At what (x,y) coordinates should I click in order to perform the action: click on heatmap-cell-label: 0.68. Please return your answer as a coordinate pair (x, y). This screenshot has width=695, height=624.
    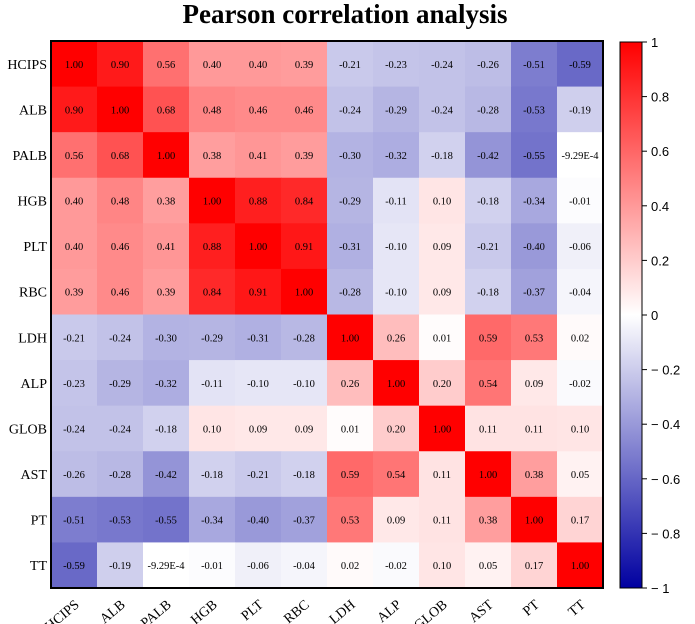
    Looking at the image, I should click on (166, 110).